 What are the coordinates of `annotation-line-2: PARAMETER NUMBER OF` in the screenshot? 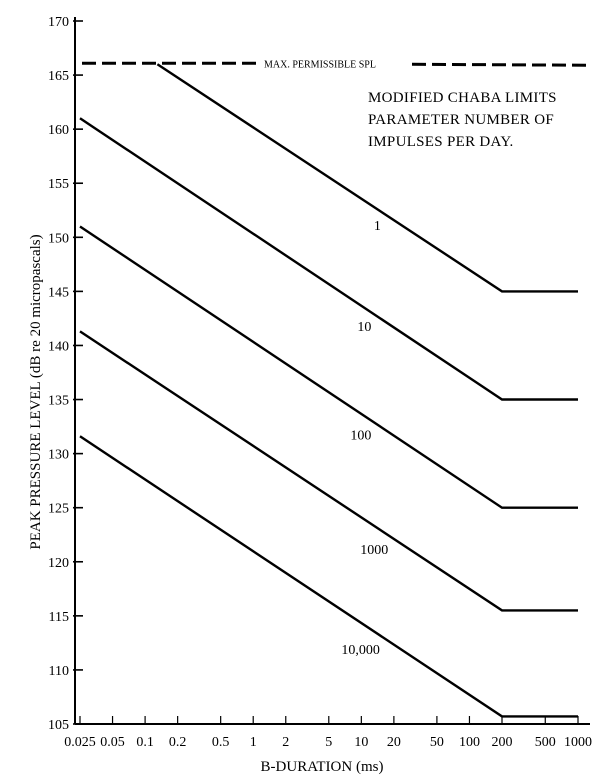 It's located at (461, 120).